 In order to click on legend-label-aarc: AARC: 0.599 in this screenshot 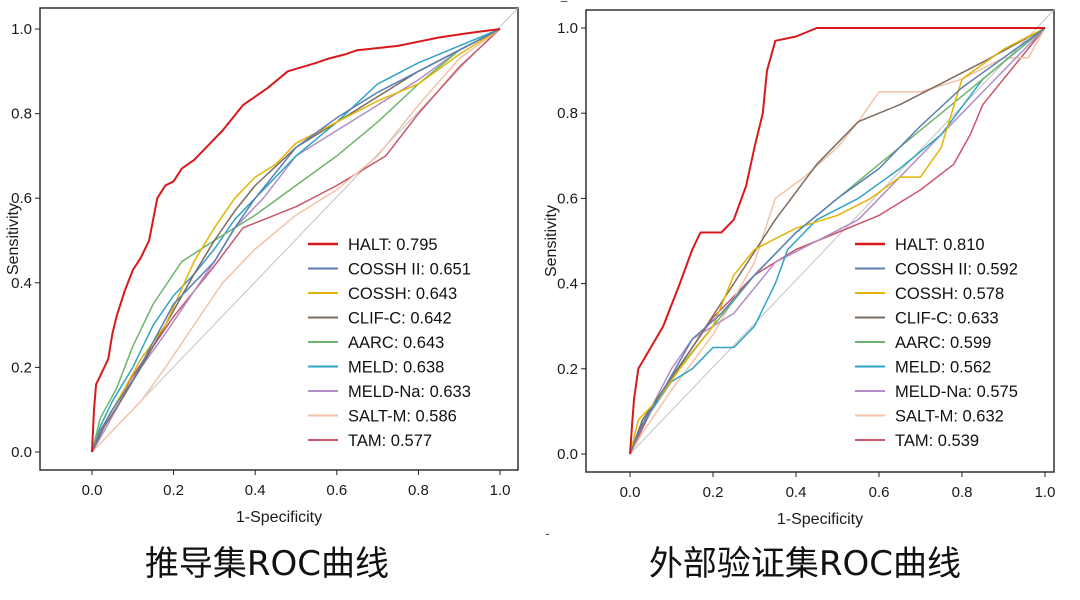, I will do `click(943, 343)`.